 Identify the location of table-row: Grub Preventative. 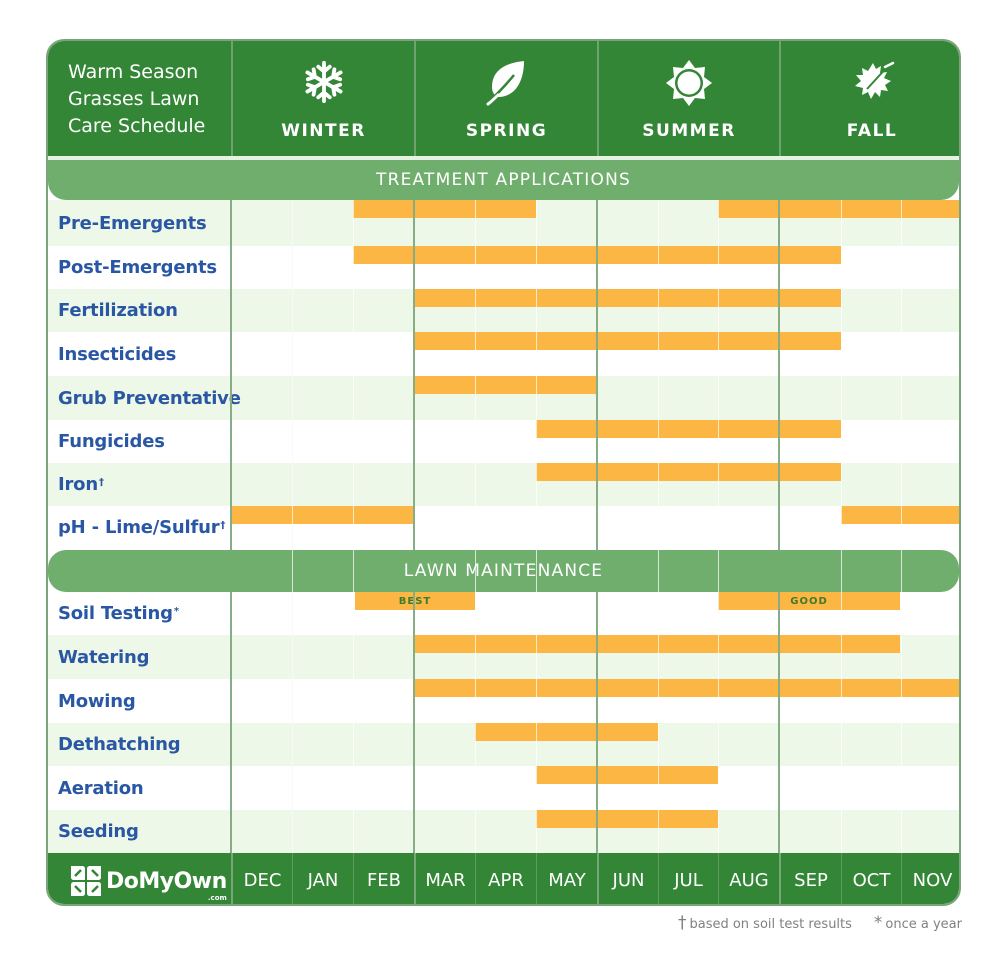
(503, 398).